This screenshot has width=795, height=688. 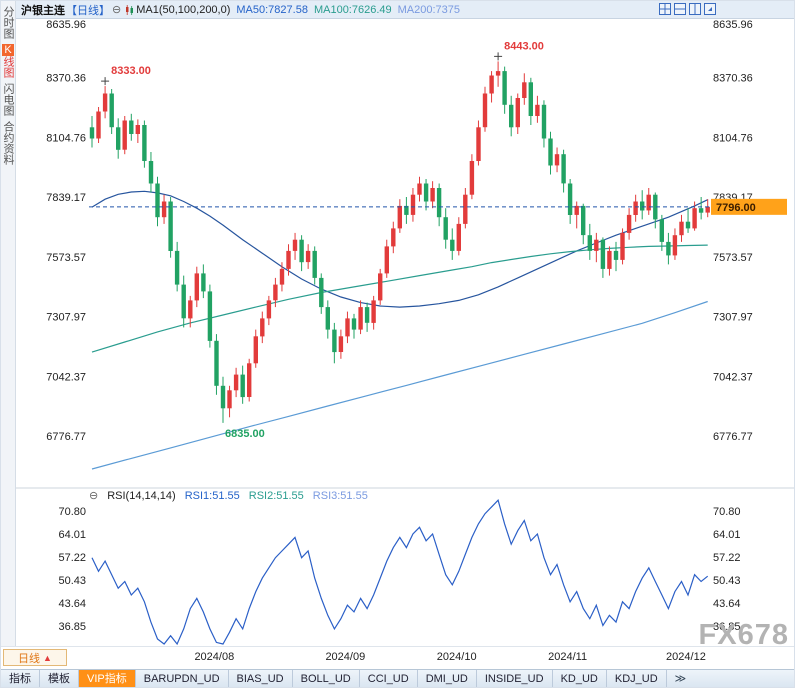 I want to click on toolbar-item-8: DMI_UD, so click(x=447, y=678).